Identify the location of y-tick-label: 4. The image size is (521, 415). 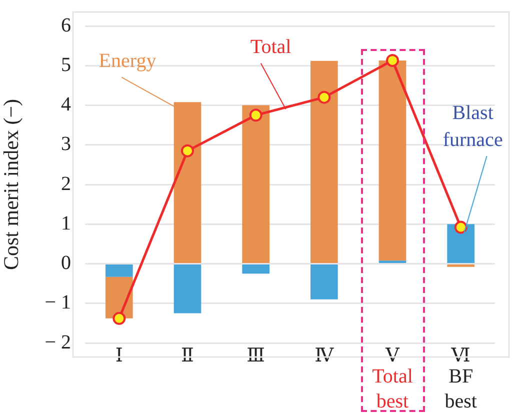
(66, 105).